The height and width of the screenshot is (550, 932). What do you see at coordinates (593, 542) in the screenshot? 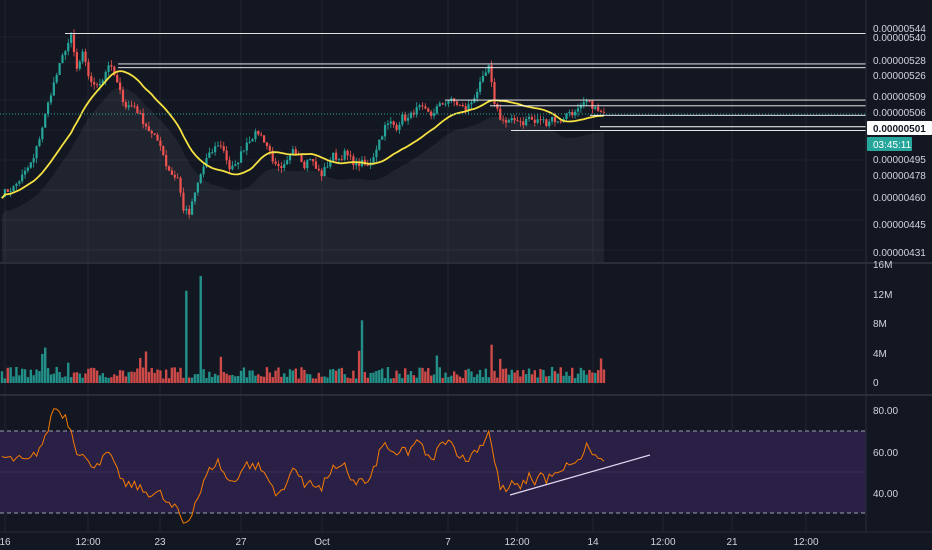
I see `time-label: 14` at bounding box center [593, 542].